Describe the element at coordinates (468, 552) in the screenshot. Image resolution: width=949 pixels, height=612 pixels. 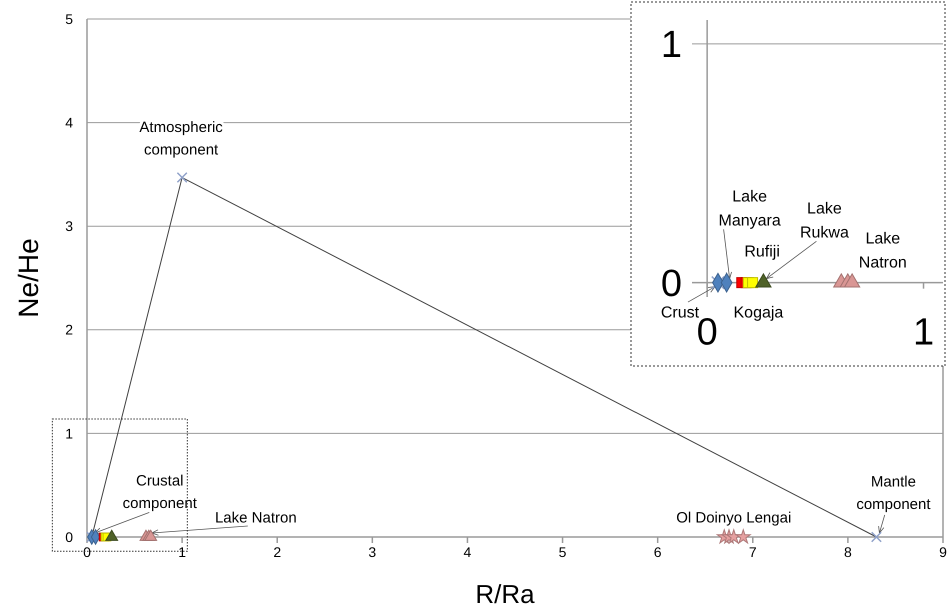
I see `x-tick-label: 4` at that location.